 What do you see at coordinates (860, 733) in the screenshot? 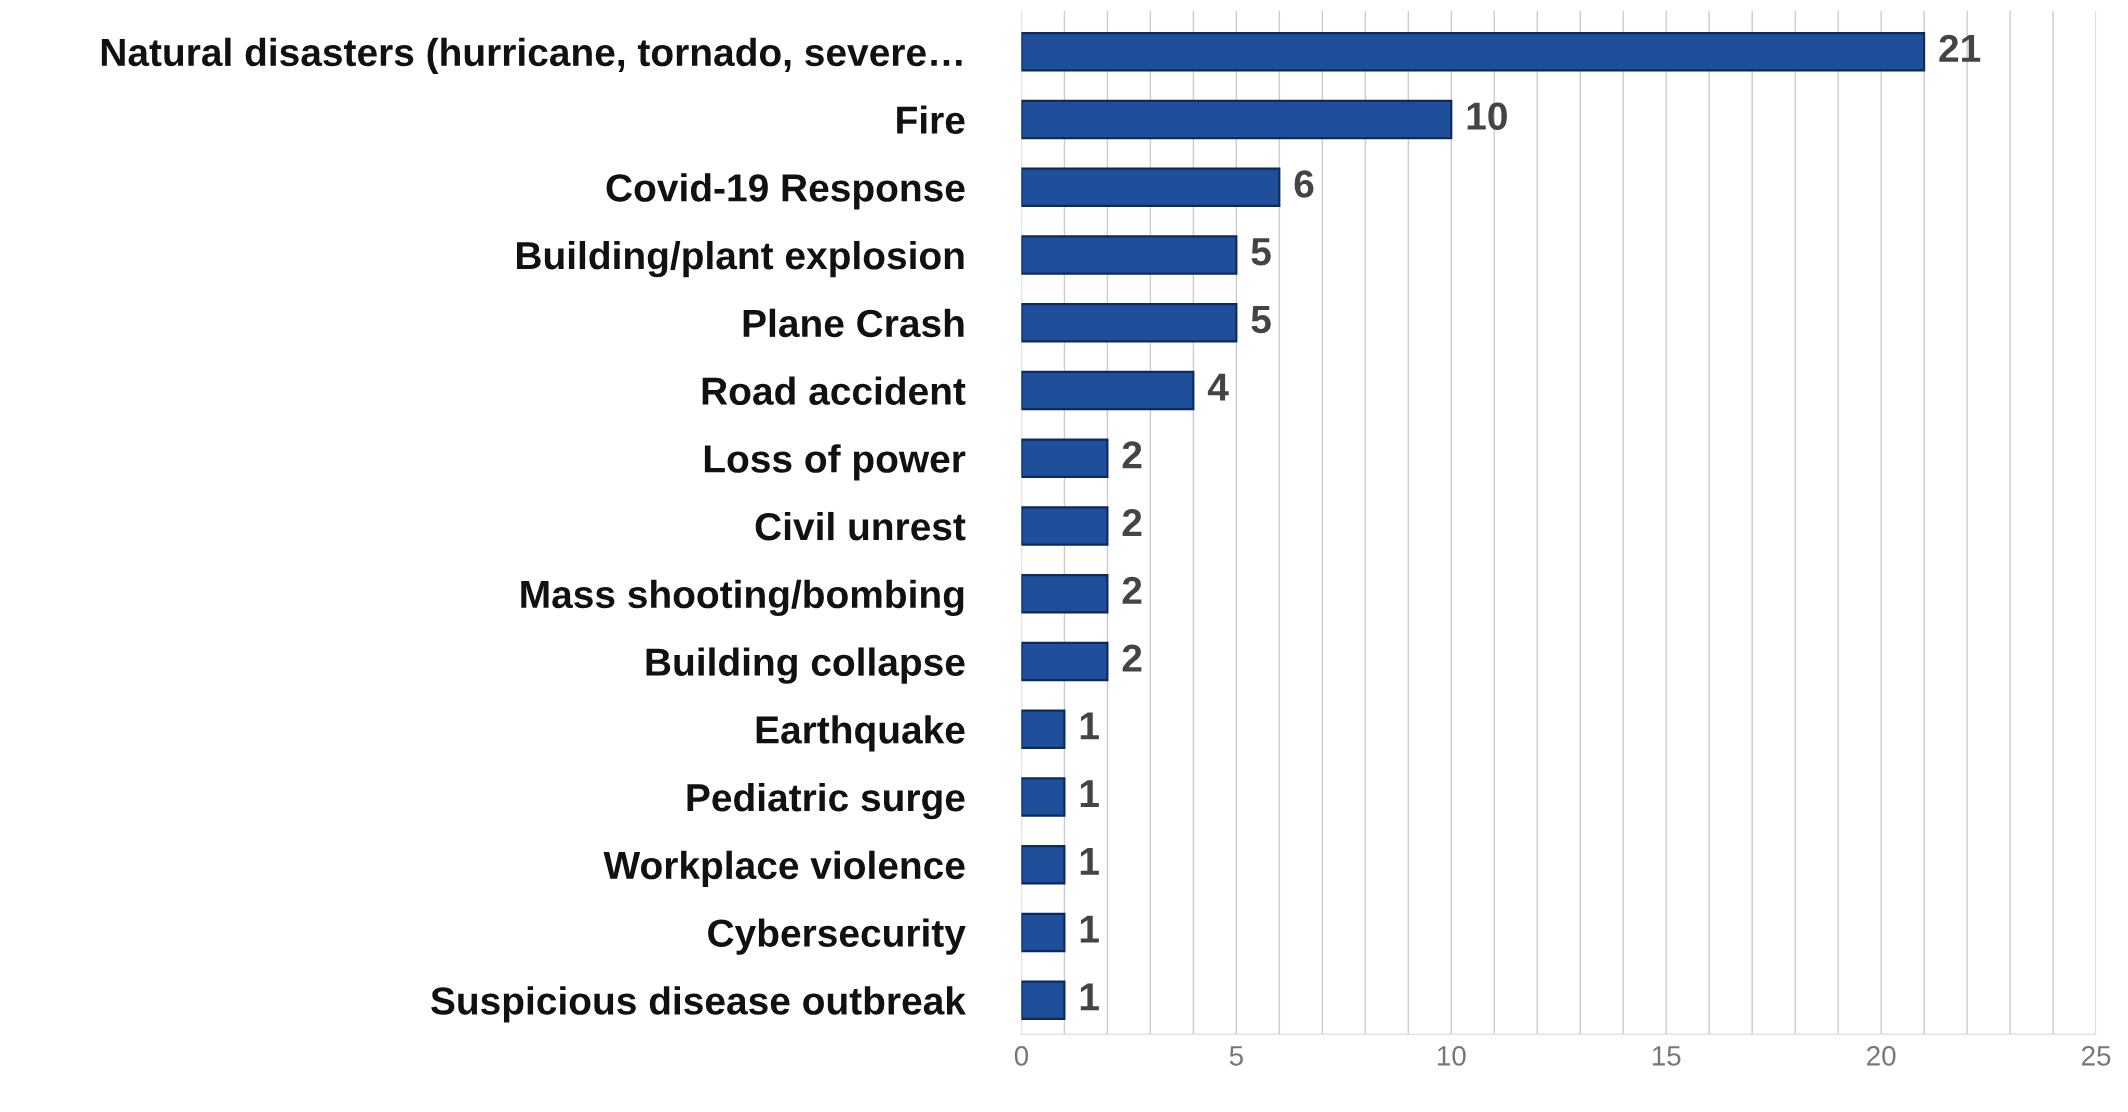
I see `y-tick-label: Earthquake` at bounding box center [860, 733].